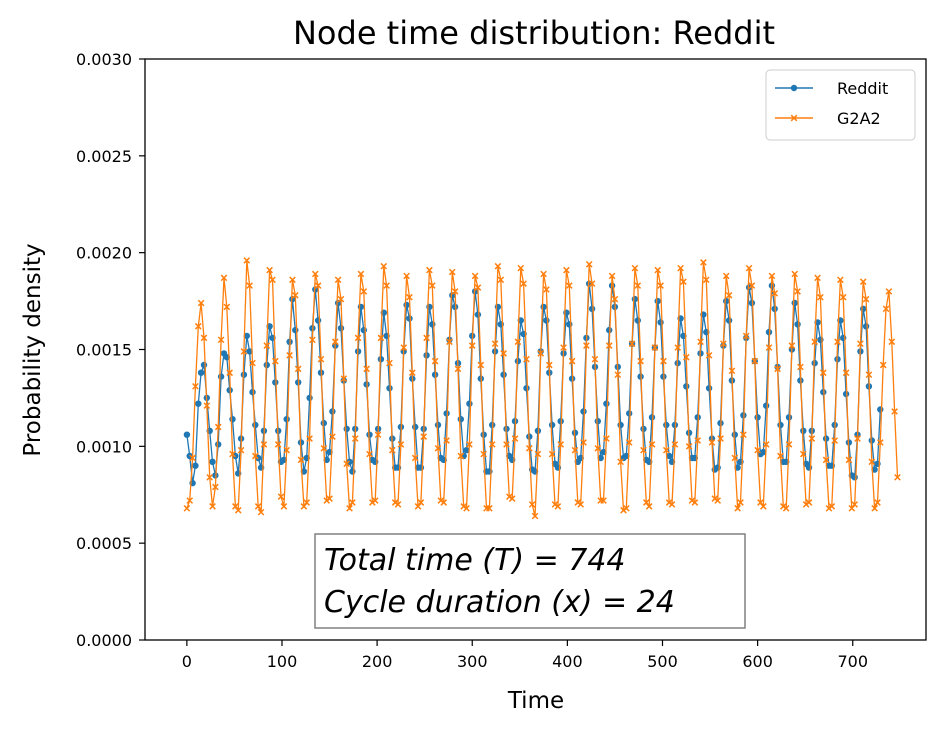  Describe the element at coordinates (377, 661) in the screenshot. I see `x-tick-label: 200` at that location.